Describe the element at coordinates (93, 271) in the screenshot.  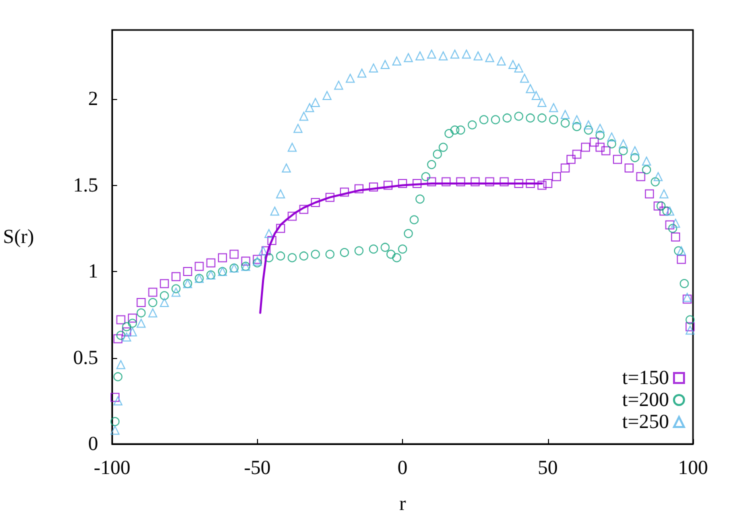
I see `y-tick-label: 1` at that location.